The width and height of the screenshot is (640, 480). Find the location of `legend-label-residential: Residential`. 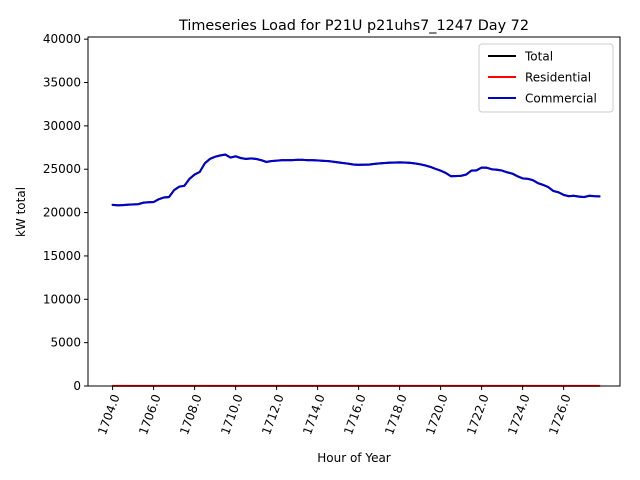

legend-label-residential: Residential is located at coordinates (558, 78).